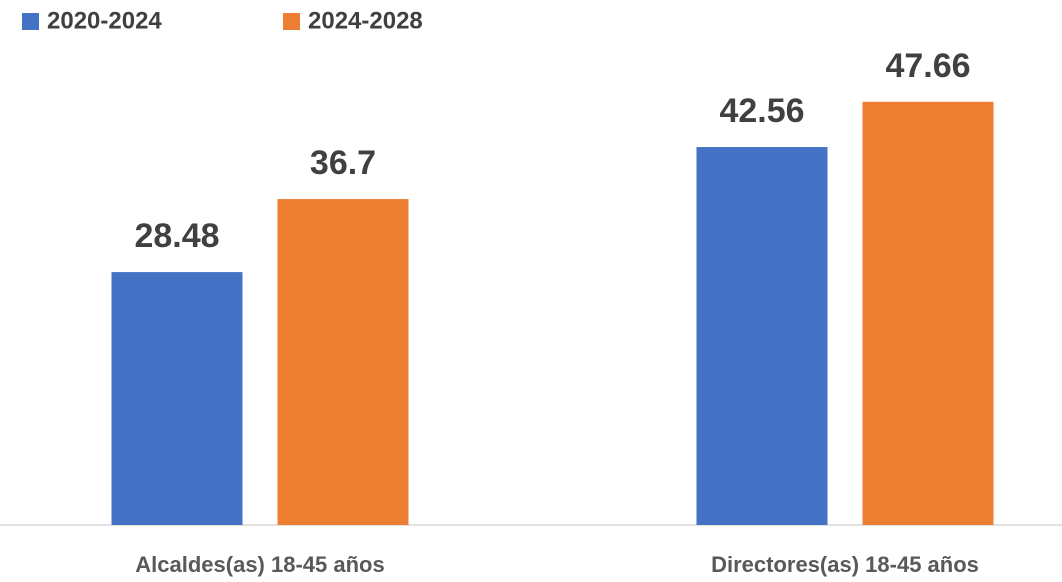 The height and width of the screenshot is (582, 1062). Describe the element at coordinates (927, 66) in the screenshot. I see `data-label: 47.66` at that location.